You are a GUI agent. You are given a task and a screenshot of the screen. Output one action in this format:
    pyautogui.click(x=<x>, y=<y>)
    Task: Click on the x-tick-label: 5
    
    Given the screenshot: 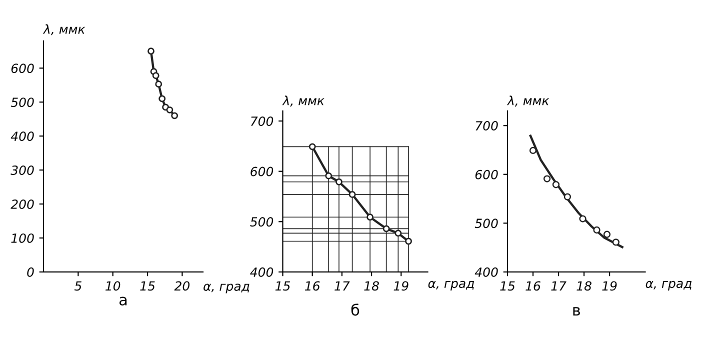 What is the action you would take?
    pyautogui.click(x=78, y=286)
    